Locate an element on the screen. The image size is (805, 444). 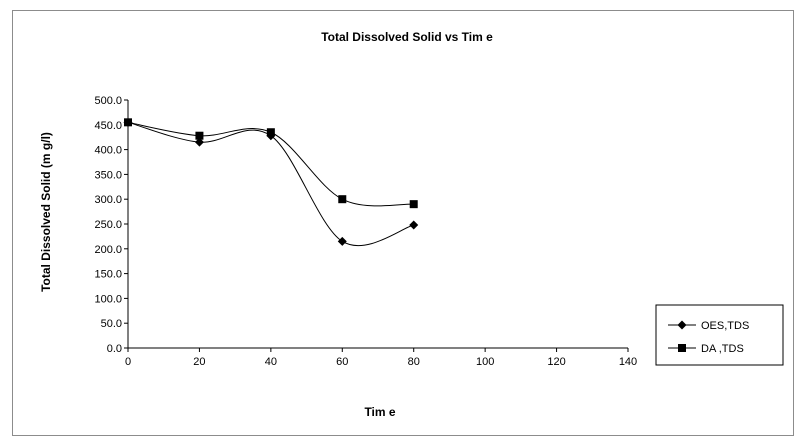
y-axis-label: Total Dissolved Solid (m g/l) is located at coordinates (46, 212).